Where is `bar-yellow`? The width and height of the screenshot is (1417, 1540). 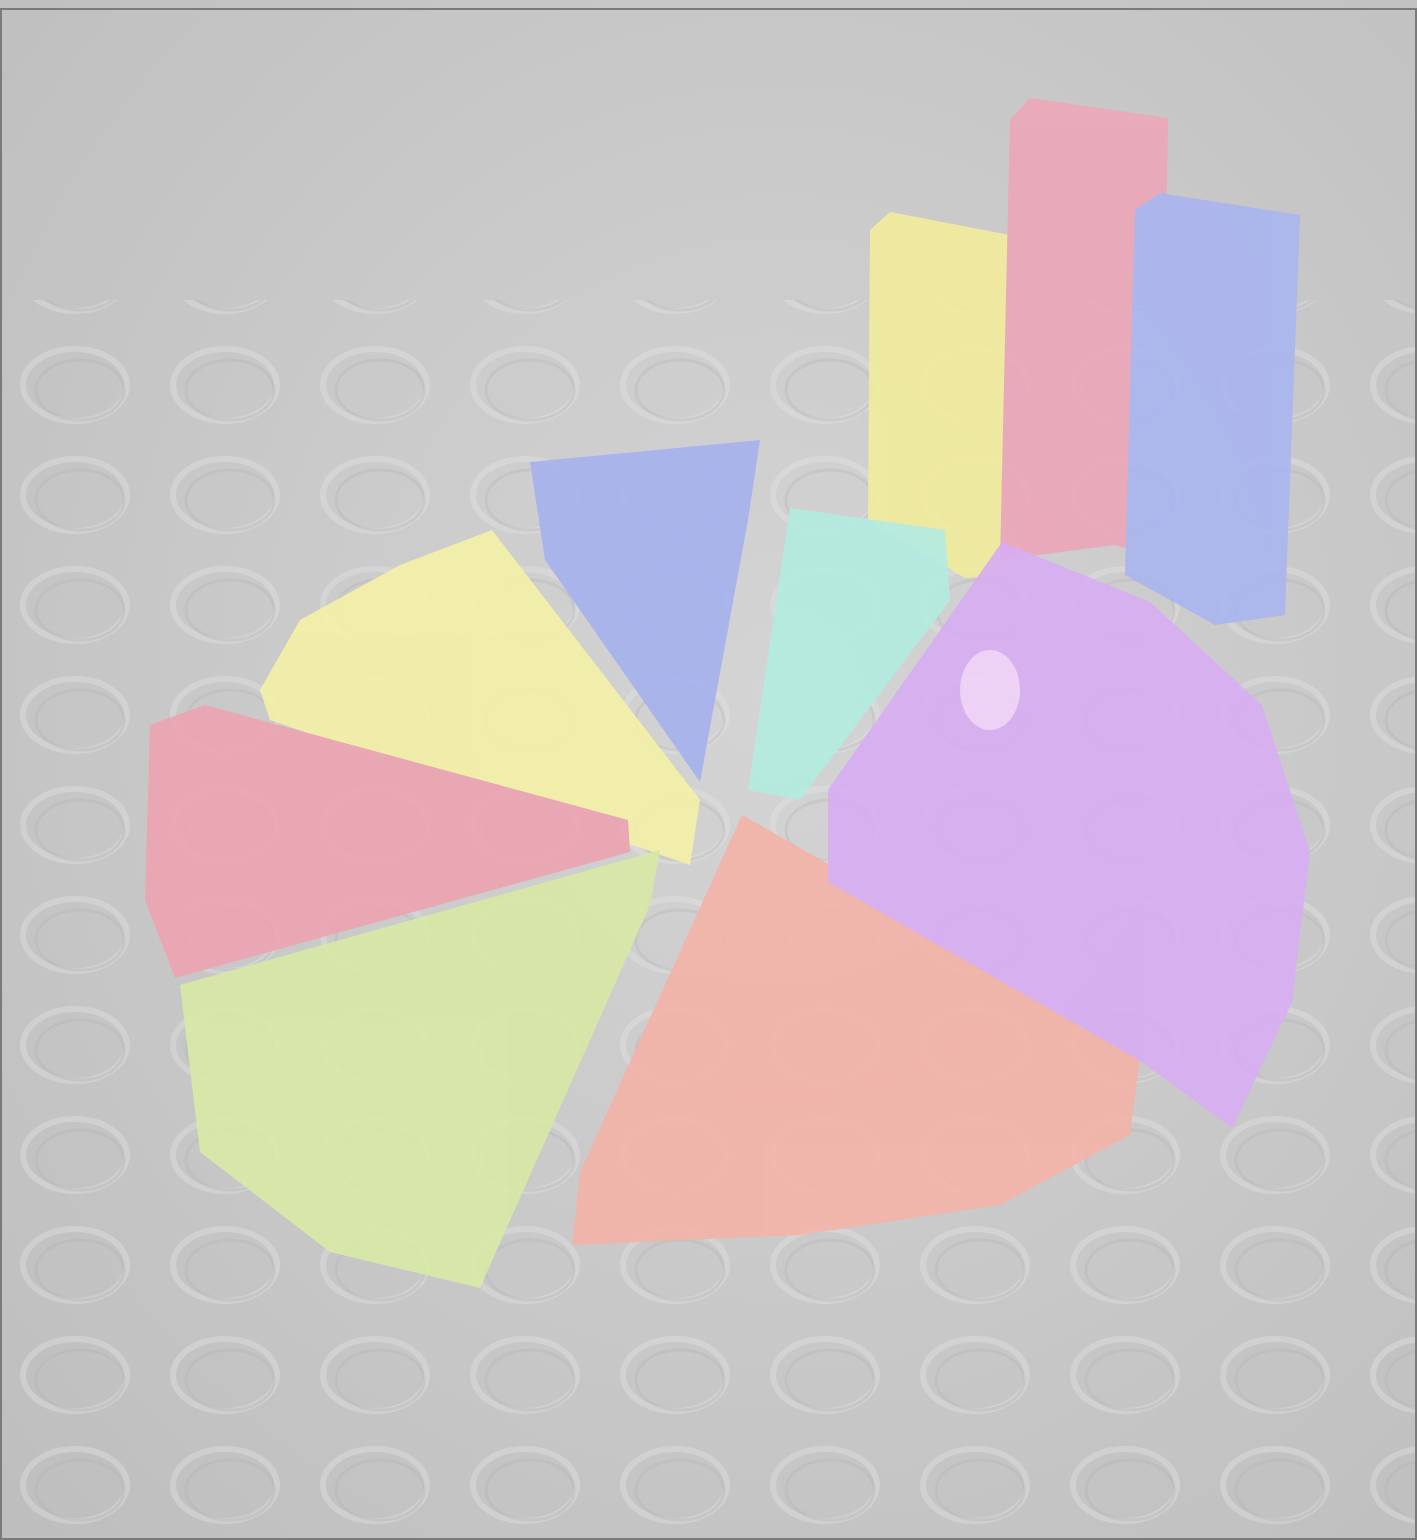
bar-yellow is located at coordinates (939, 395).